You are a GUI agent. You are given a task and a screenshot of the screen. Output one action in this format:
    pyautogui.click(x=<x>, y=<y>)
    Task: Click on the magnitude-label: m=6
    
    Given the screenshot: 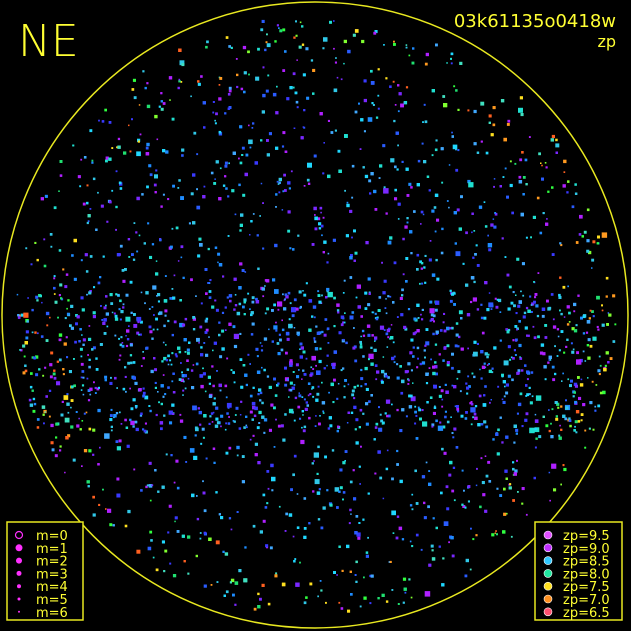 What is the action you would take?
    pyautogui.click(x=52, y=613)
    